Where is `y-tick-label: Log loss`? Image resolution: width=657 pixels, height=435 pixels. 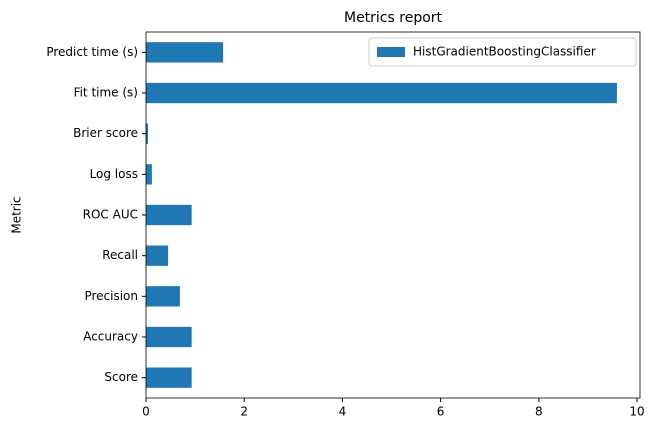 y-tick-label: Log loss is located at coordinates (114, 174).